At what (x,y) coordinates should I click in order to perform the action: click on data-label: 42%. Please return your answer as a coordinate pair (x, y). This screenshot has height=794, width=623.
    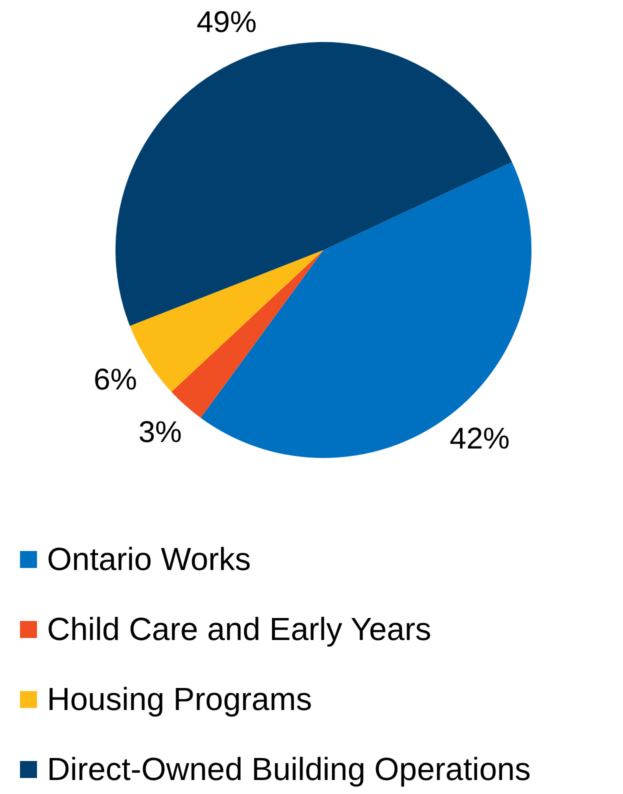
    Looking at the image, I should click on (480, 439).